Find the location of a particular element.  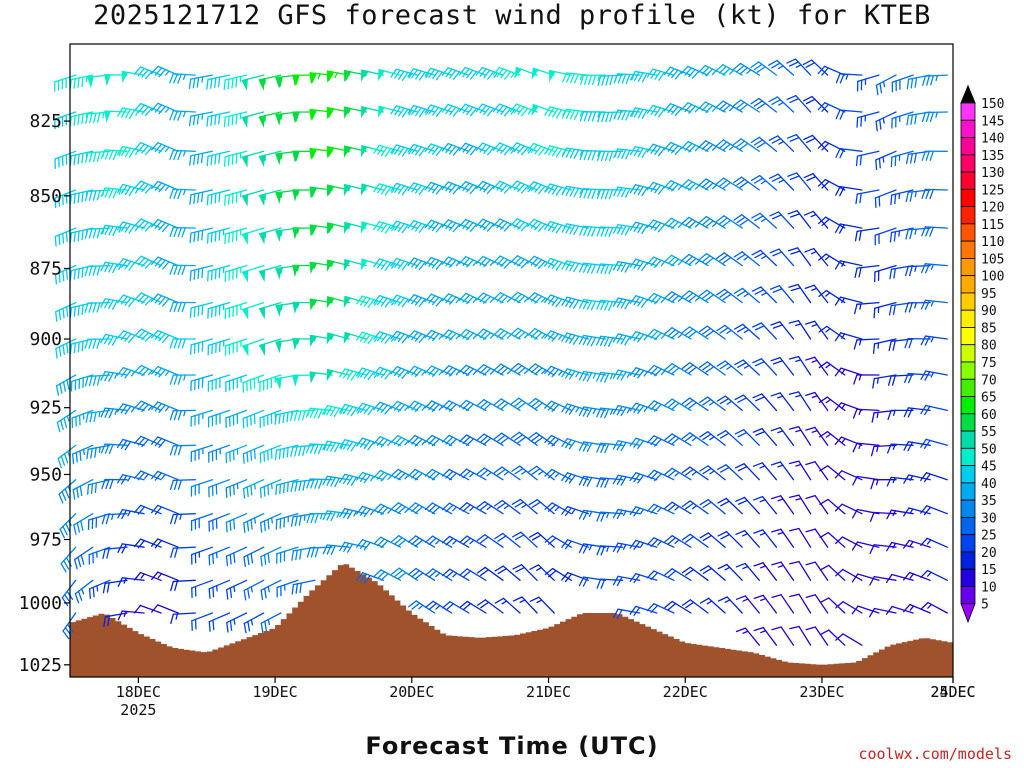

source-credit: coolwx.com/models is located at coordinates (935, 754).